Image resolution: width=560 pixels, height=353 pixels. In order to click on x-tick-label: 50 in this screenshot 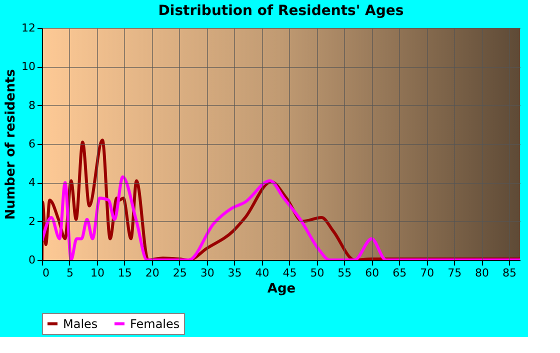, I will do `click(317, 273)`.